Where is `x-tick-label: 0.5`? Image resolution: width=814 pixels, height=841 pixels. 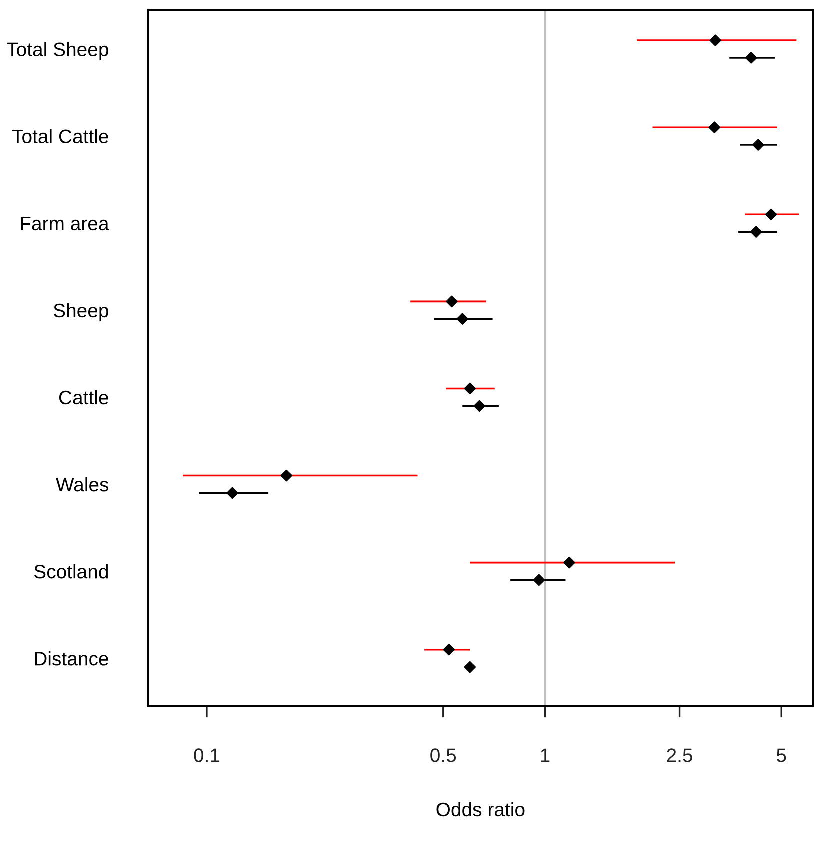
x-tick-label: 0.5 is located at coordinates (443, 755).